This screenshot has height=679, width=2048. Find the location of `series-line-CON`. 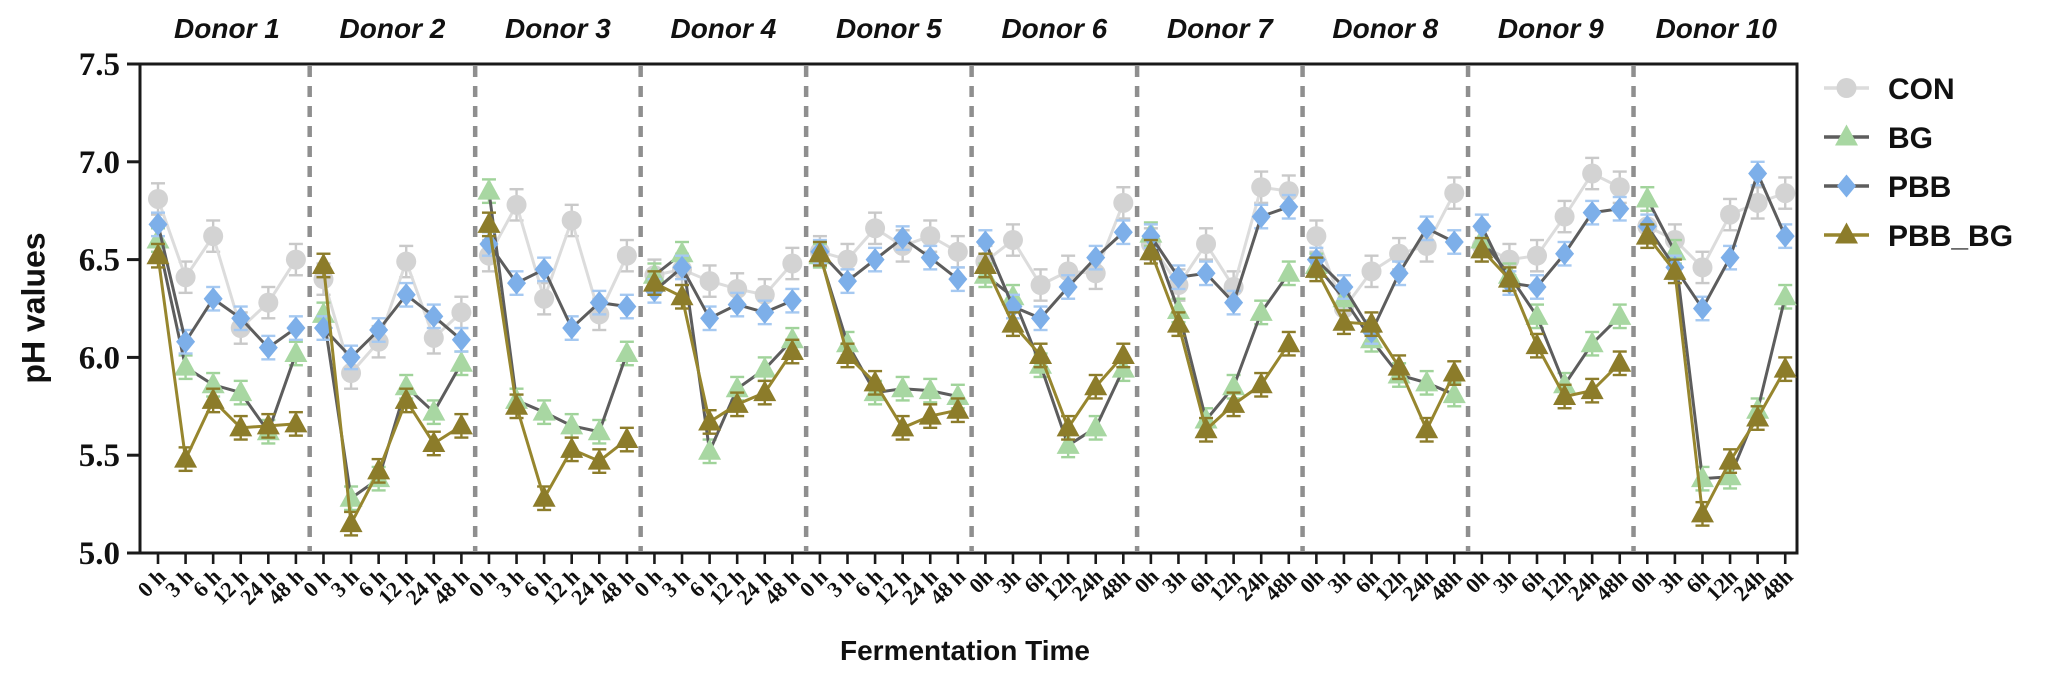

series-line-CON is located at coordinates (1551, 216).